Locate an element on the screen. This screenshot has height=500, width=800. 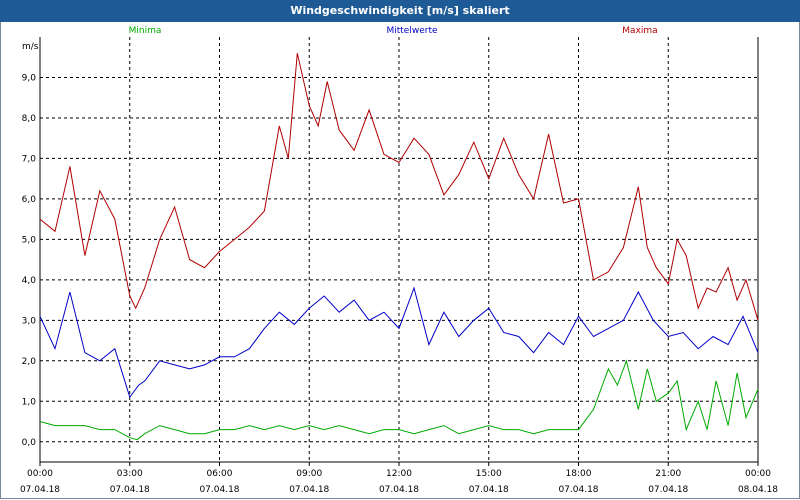
x-tick-date: 08.04.18 is located at coordinates (758, 490).